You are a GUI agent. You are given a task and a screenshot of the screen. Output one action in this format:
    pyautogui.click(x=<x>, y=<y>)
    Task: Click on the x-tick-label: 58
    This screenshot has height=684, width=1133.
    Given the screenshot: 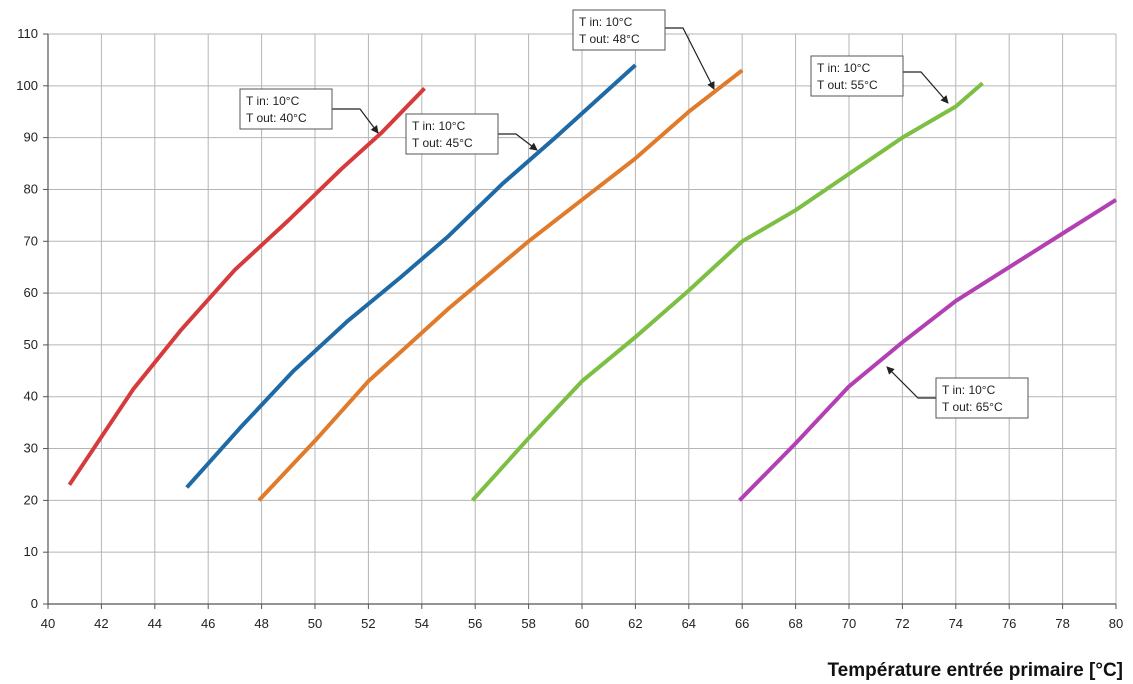 What is the action you would take?
    pyautogui.click(x=528, y=623)
    